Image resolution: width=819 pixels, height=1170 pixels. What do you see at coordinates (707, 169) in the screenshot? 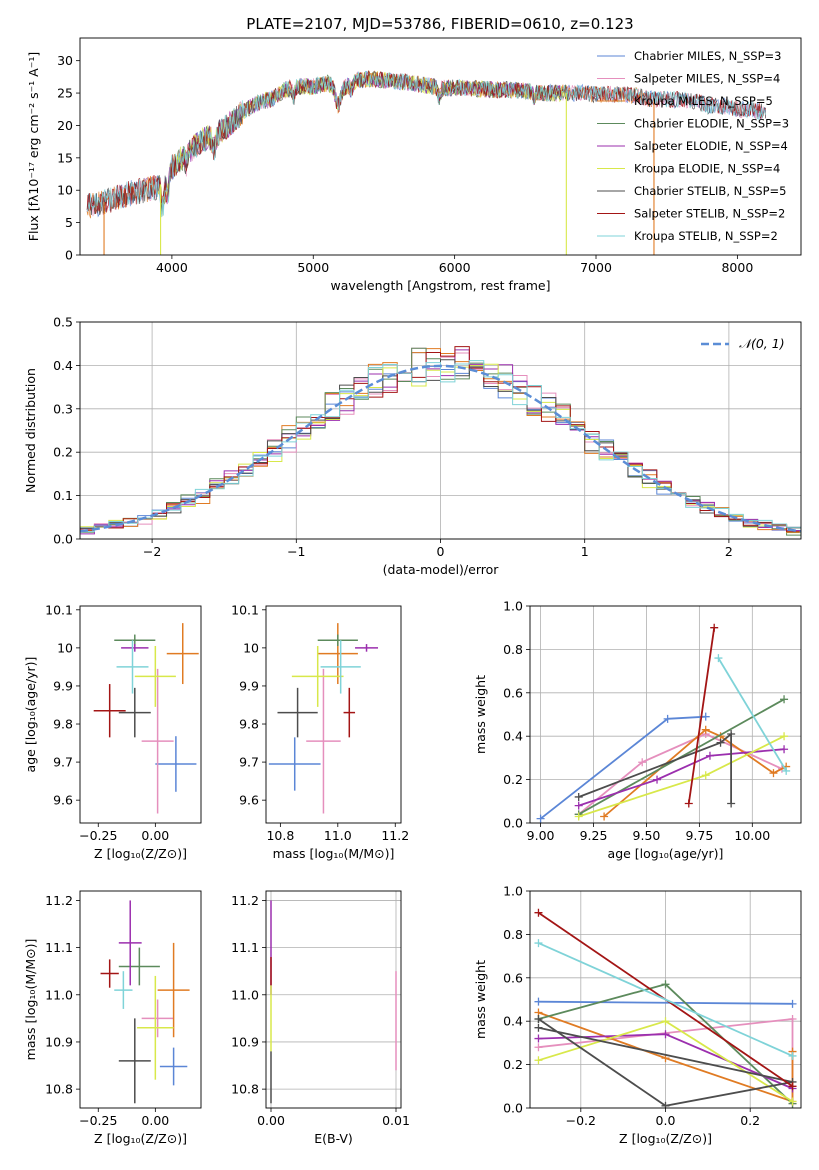
I see `legend-label: Kroupa ELODIE, N_SSP=4` at bounding box center [707, 169].